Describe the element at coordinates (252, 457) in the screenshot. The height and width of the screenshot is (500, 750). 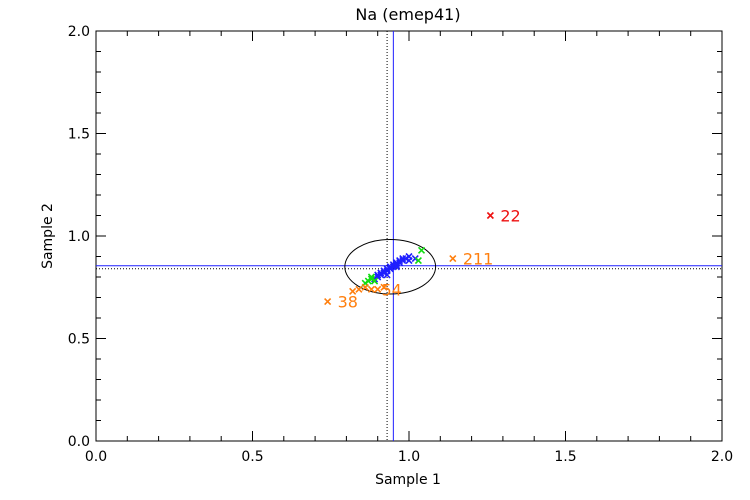
I see `x-tick-label: 0.5` at that location.